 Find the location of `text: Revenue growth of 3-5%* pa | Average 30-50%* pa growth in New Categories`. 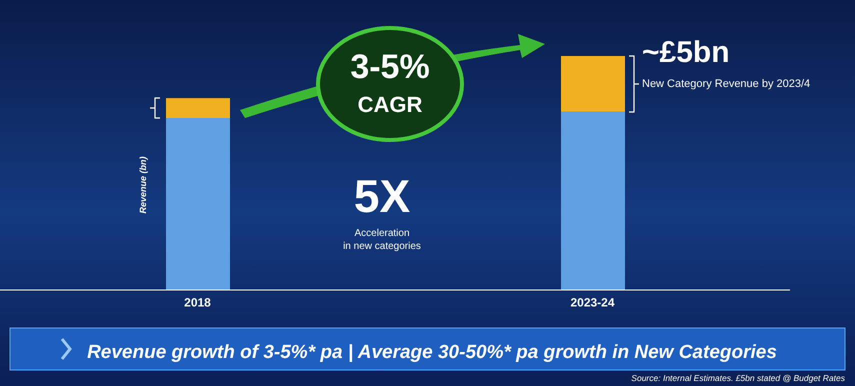

text: Revenue growth of 3-5%* pa | Average 30-50%* pa growth in New Categories is located at coordinates (432, 352).